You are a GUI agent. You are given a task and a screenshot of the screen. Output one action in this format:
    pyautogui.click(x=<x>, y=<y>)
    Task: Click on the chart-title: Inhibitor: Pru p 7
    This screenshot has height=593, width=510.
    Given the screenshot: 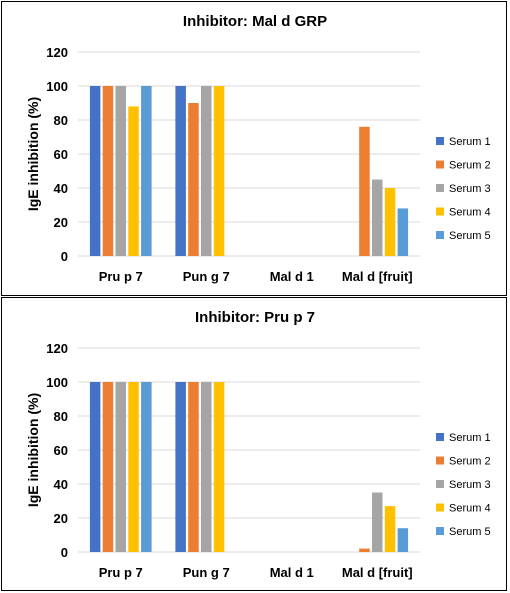 What is the action you would take?
    pyautogui.click(x=255, y=317)
    